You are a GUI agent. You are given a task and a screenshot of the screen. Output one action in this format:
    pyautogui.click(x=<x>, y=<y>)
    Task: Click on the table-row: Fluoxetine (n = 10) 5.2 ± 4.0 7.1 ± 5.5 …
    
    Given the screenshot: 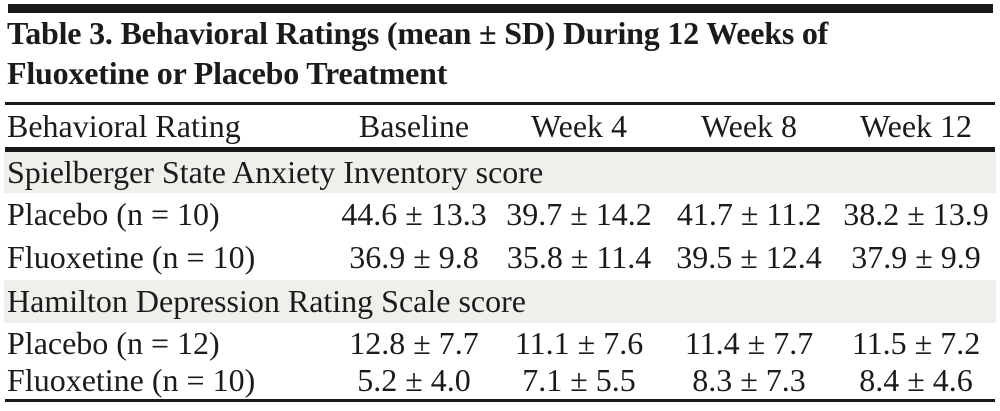 What is the action you would take?
    pyautogui.click(x=500, y=380)
    